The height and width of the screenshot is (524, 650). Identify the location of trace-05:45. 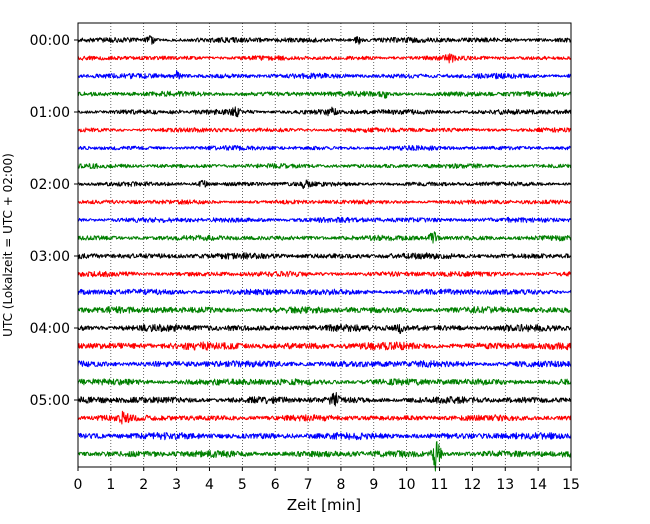
(324, 456).